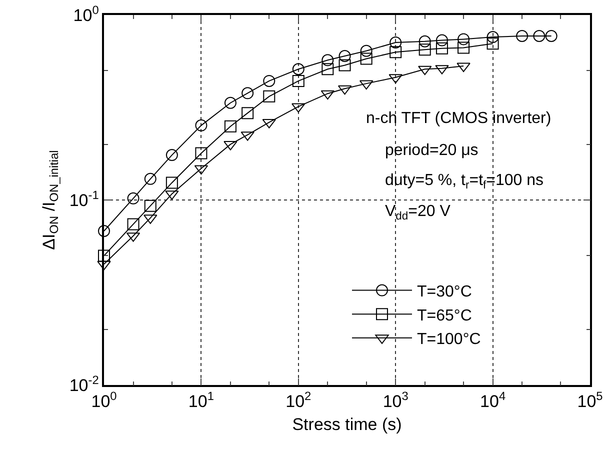 This screenshot has width=615, height=464. I want to click on legend-label: T=30°C, so click(444, 292).